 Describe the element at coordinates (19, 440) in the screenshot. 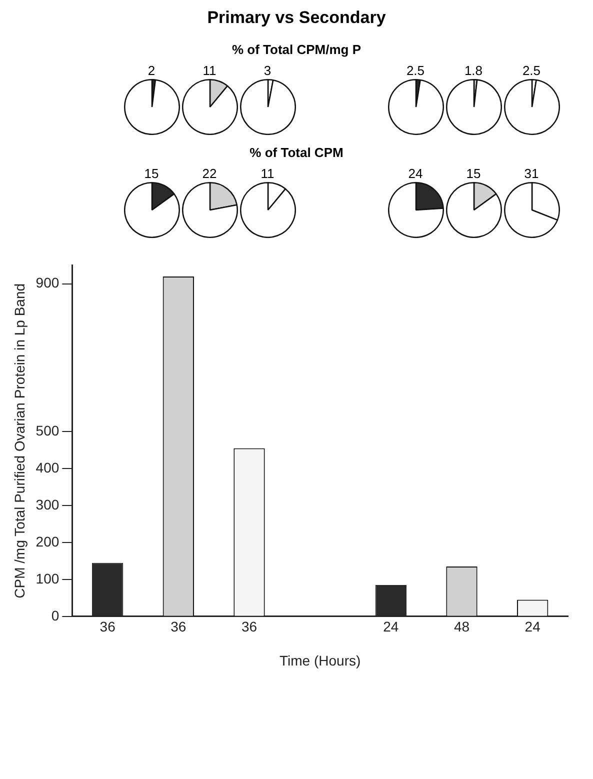

I see `y-axis-title: CPM /mg Total Purified Ovarian Protein in Lp Band` at that location.